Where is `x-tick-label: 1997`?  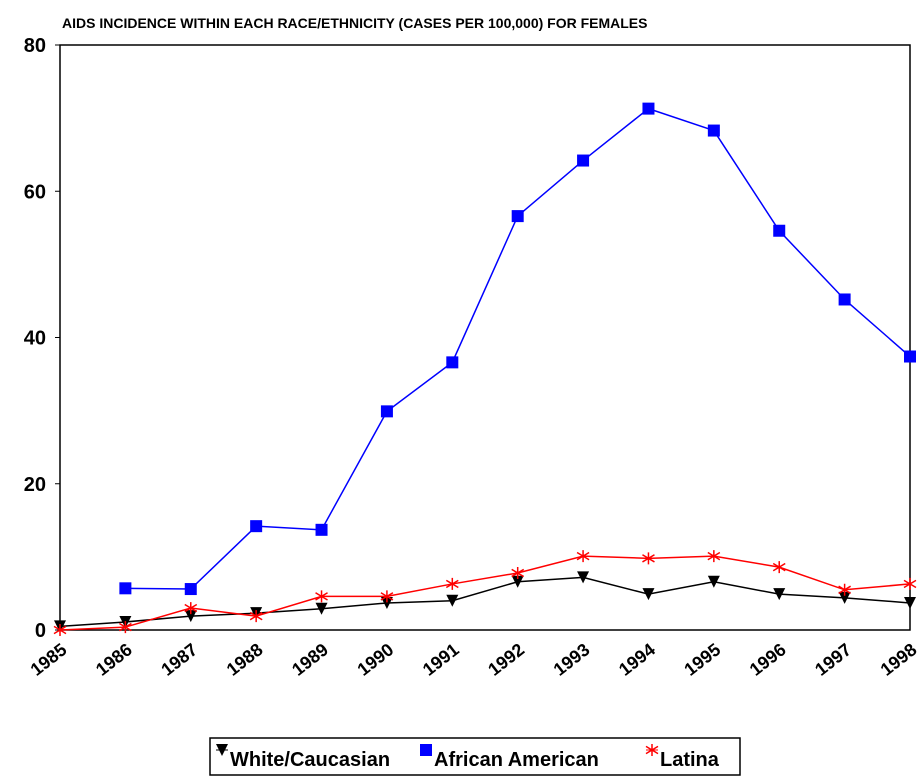 x-tick-label: 1997 is located at coordinates (833, 659).